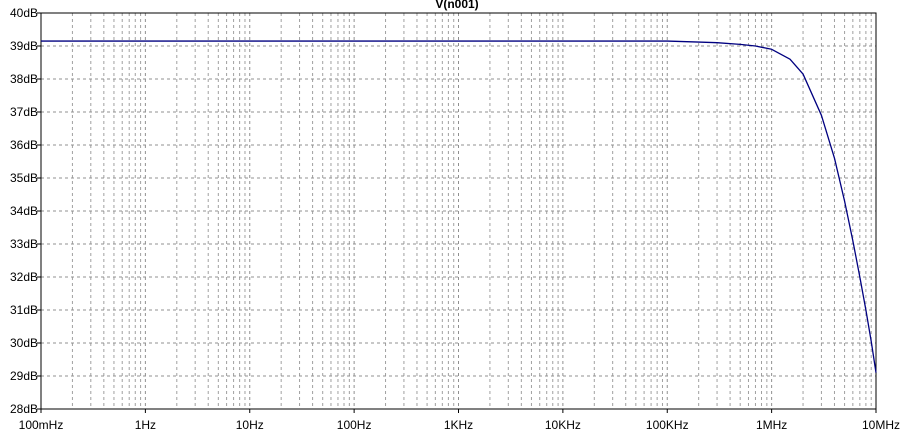 Image resolution: width=914 pixels, height=434 pixels. I want to click on y-tick-label: 34dB, so click(24, 211).